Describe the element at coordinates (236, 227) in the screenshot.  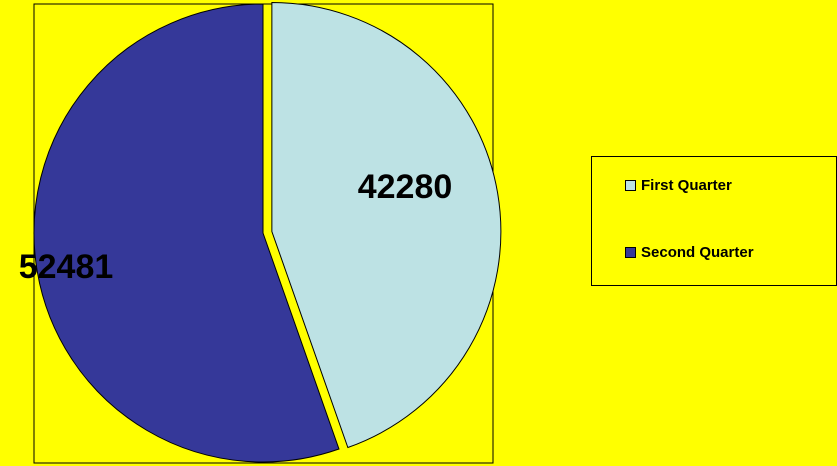
I see `pie-data-labels: 42280 52481` at that location.